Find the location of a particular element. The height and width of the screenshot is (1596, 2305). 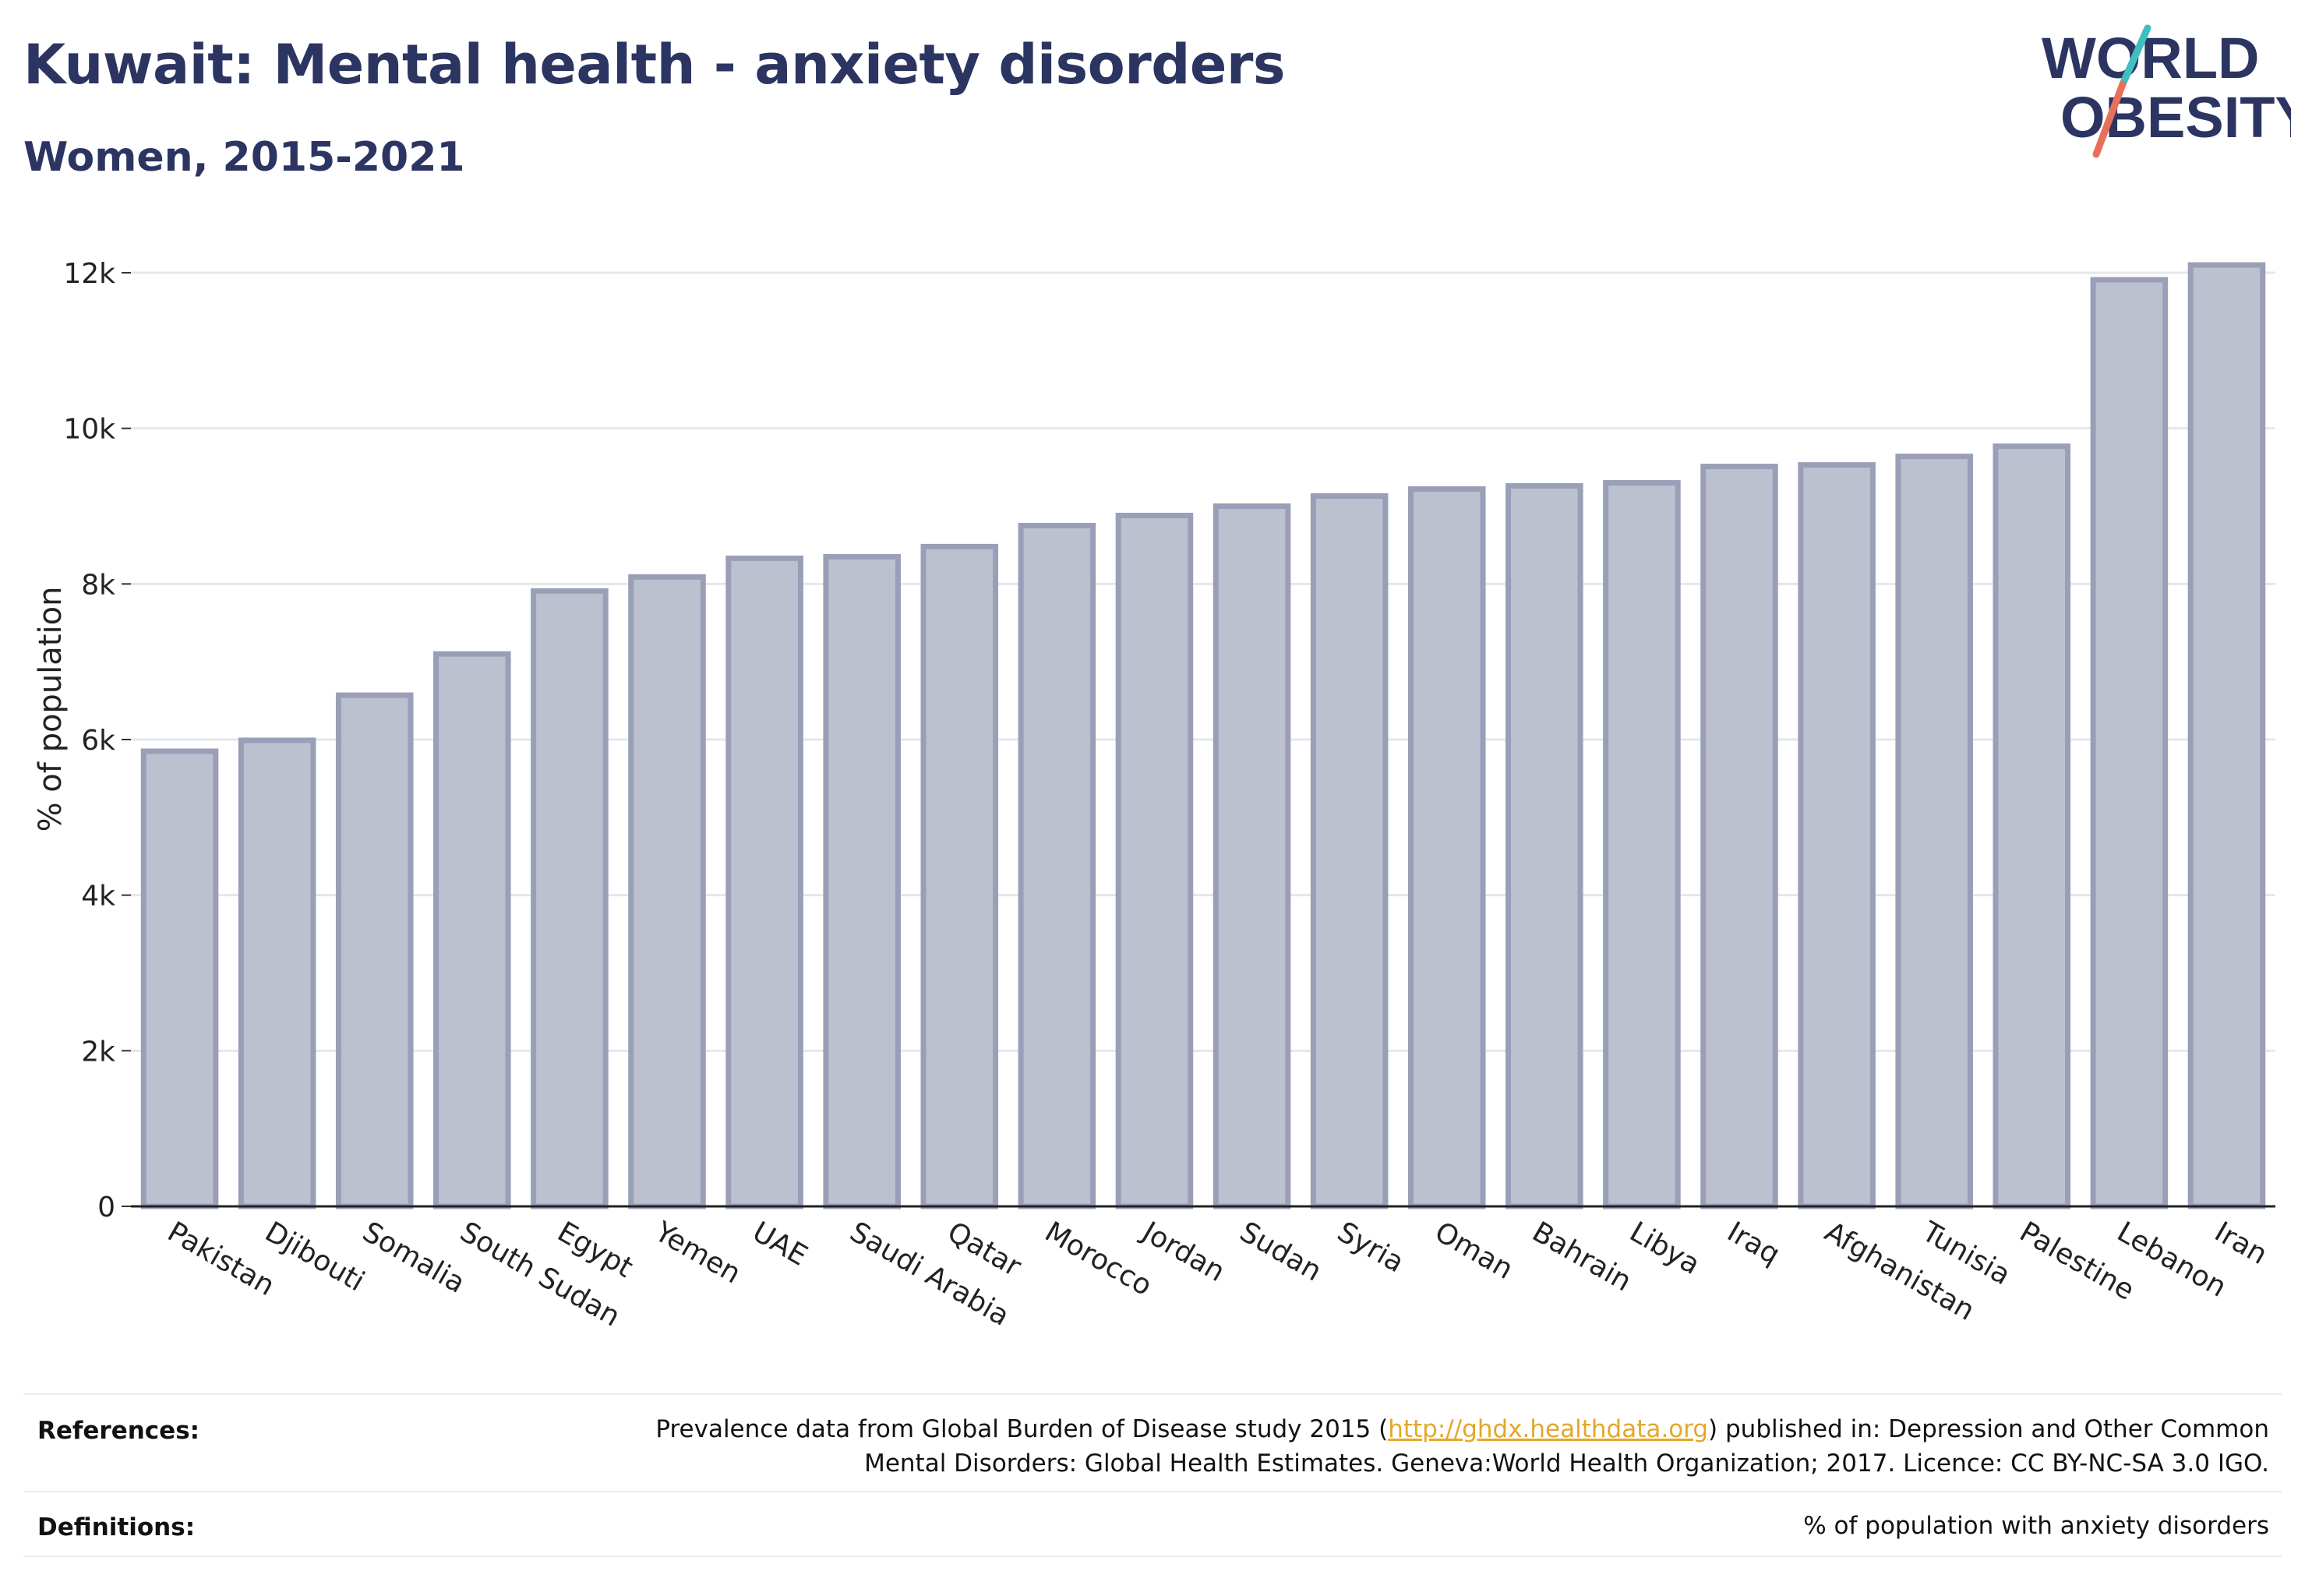

bar-somalia is located at coordinates (374, 950).